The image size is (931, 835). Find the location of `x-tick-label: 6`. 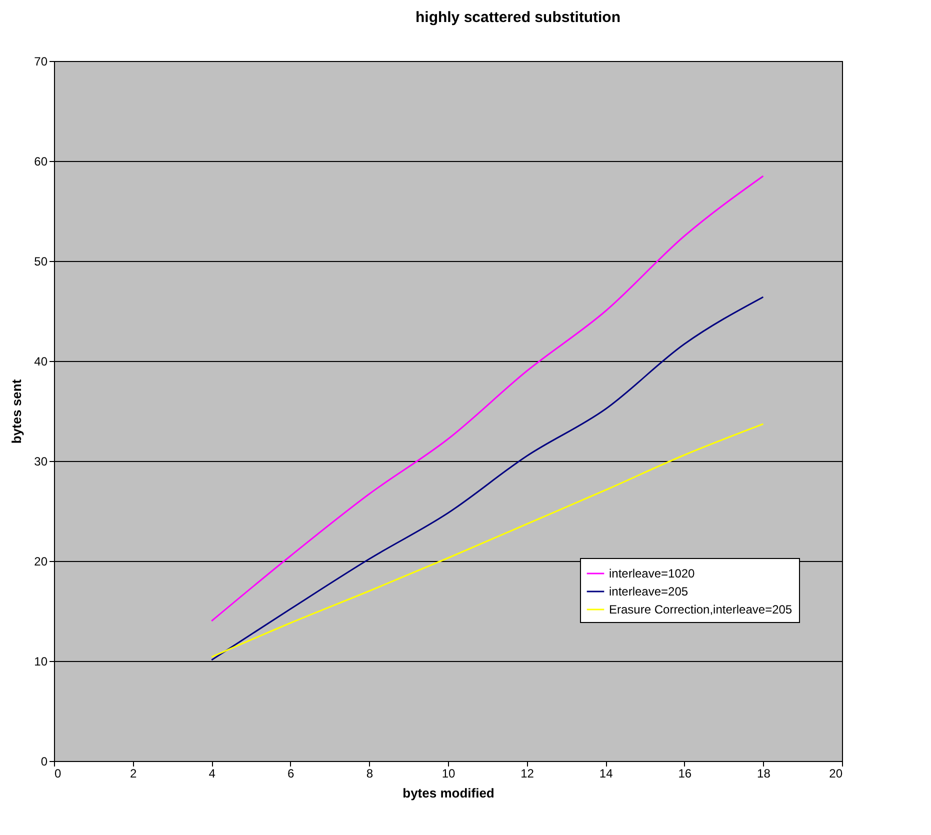

x-tick-label: 6 is located at coordinates (291, 773).